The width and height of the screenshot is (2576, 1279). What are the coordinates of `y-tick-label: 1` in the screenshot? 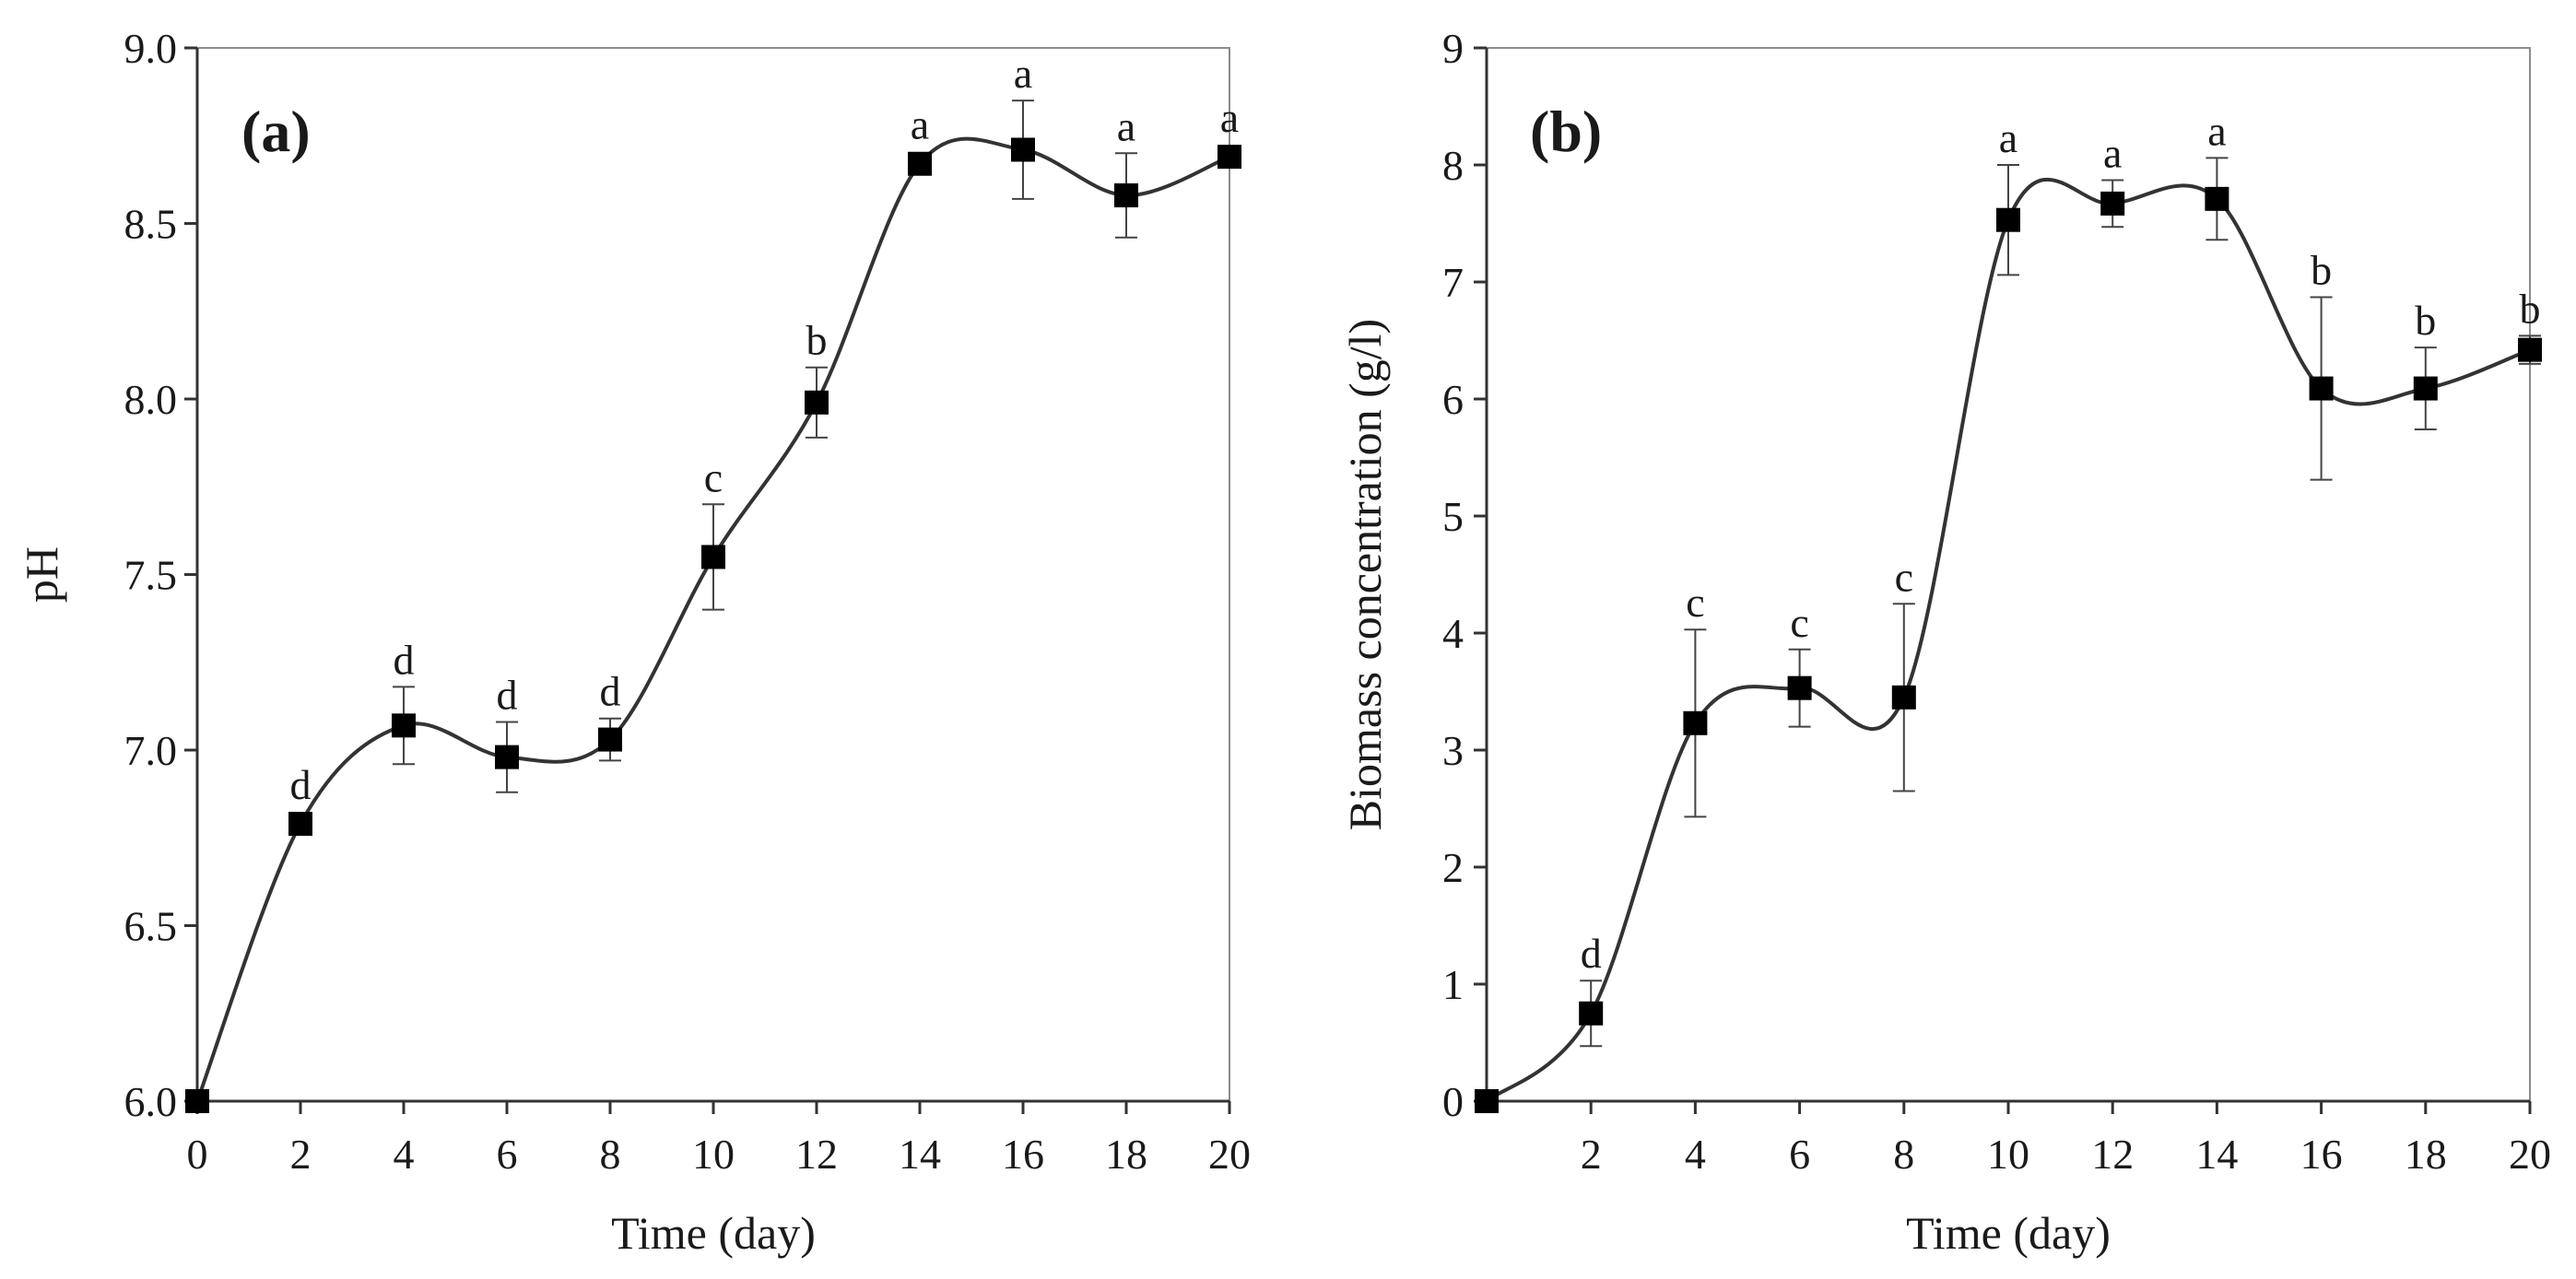 It's located at (1453, 984).